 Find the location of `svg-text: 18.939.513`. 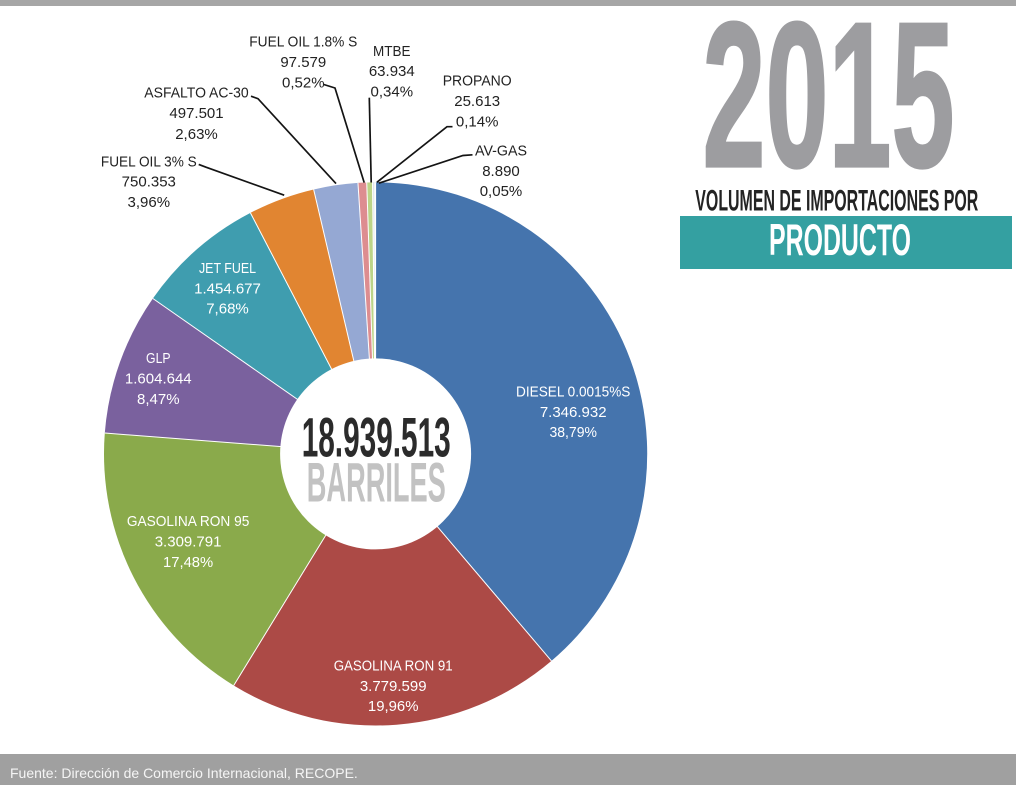

svg-text: 18.939.513 is located at coordinates (376, 436).